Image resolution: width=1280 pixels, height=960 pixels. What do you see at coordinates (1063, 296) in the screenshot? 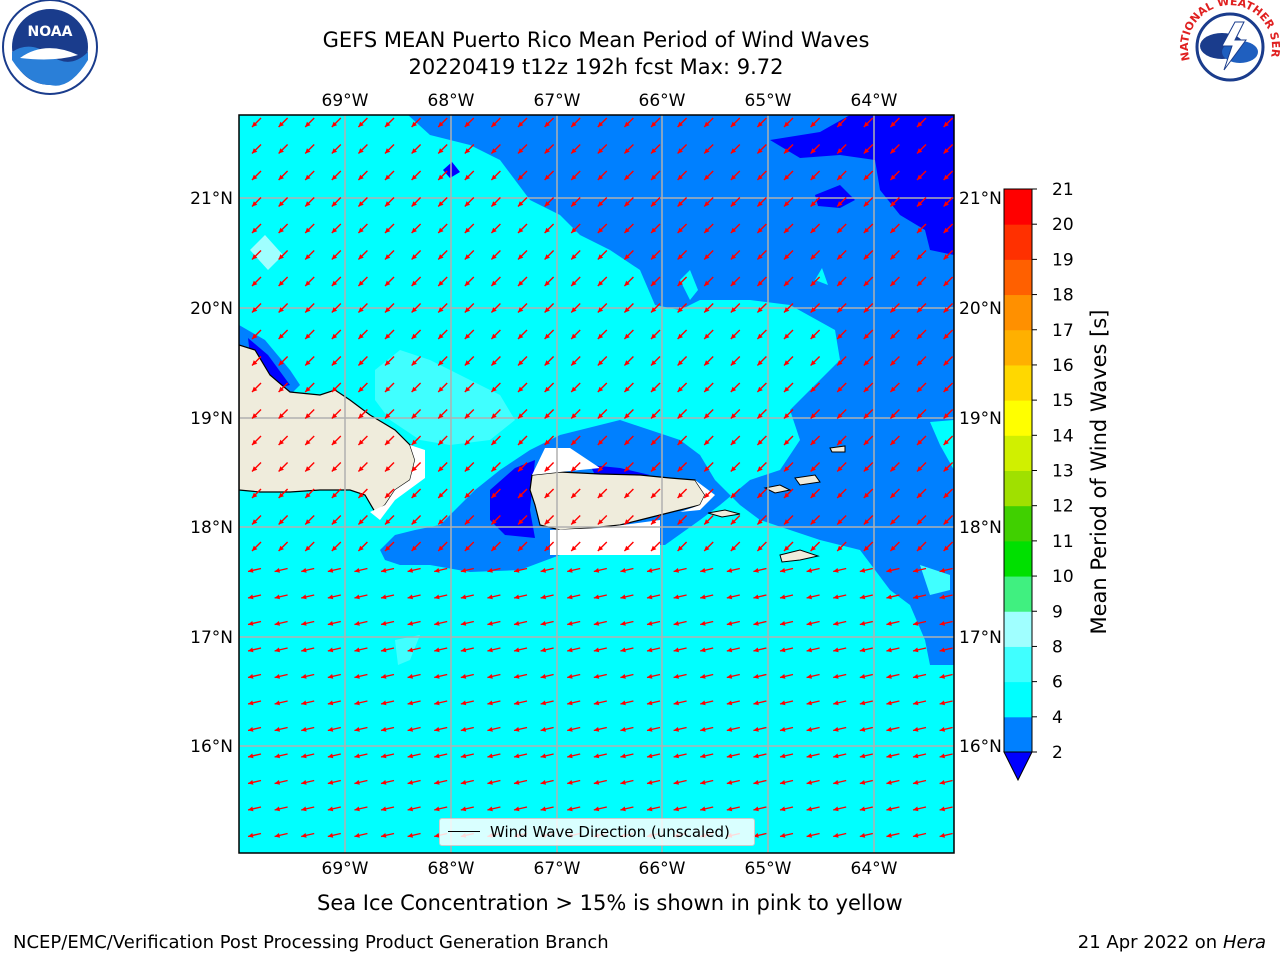
I see `colorbar-tick-label: 18` at bounding box center [1063, 296].